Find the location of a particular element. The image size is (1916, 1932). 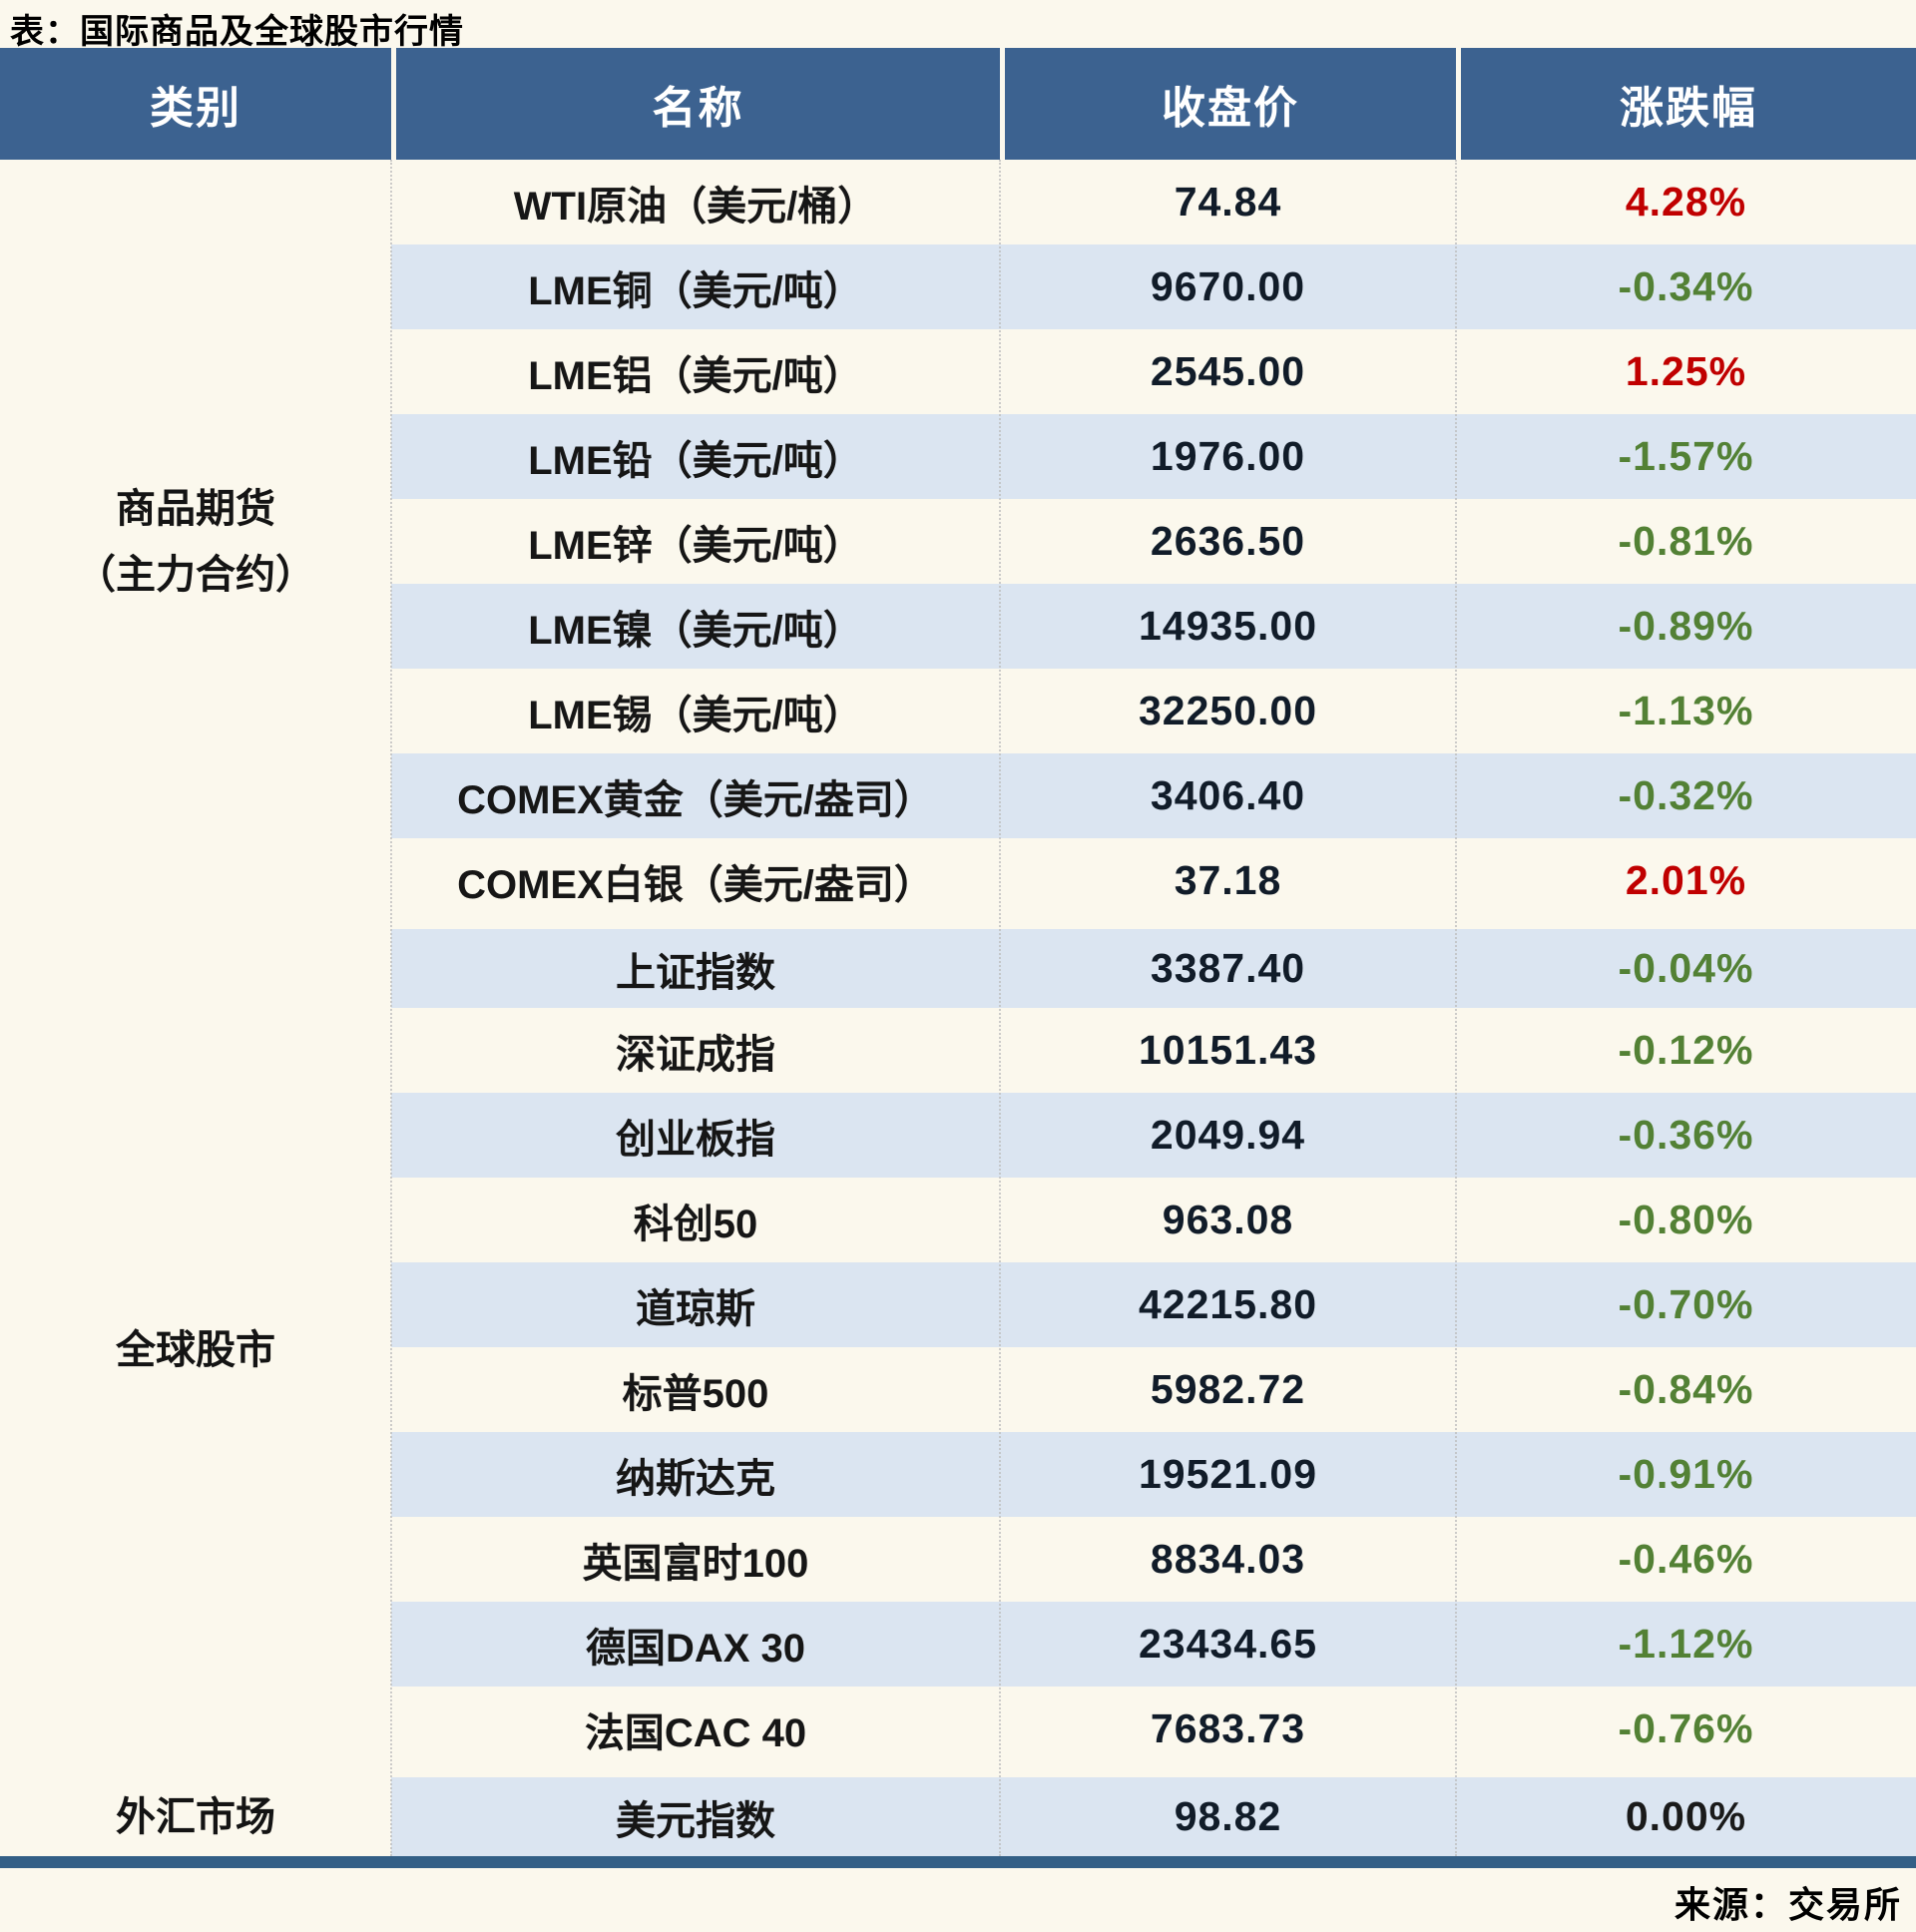

category-label-line: 外汇市场 is located at coordinates (195, 1816).